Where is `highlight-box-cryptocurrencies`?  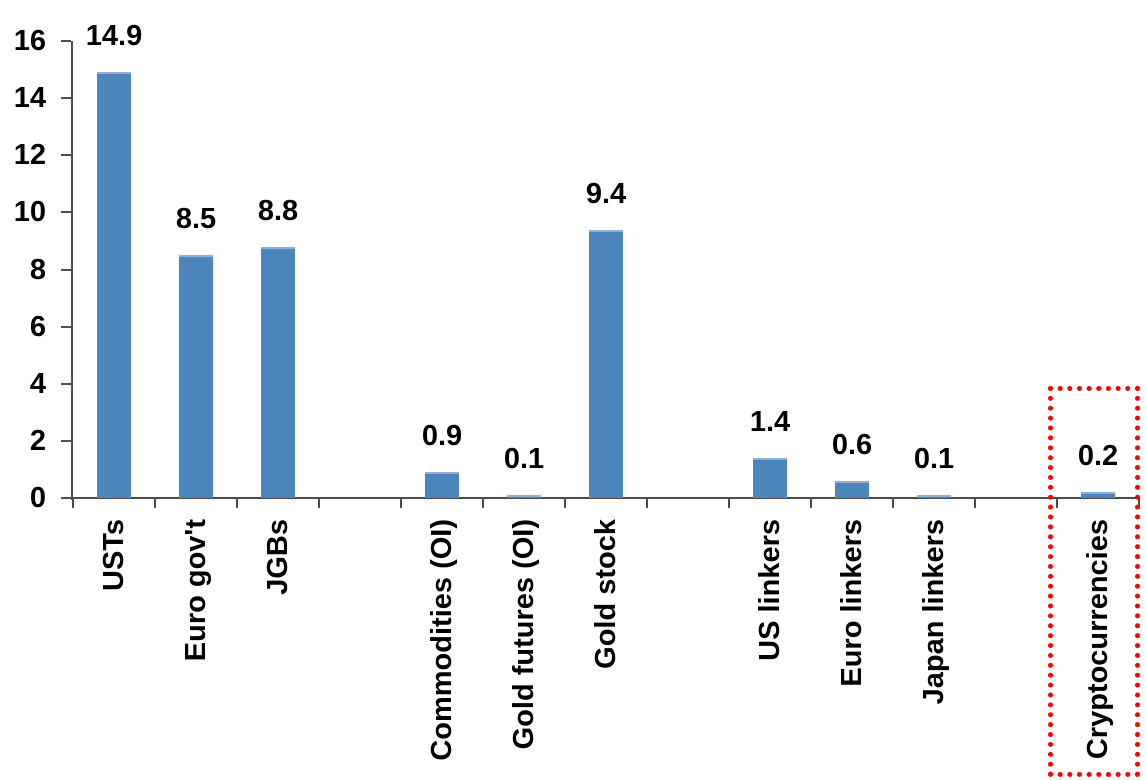 highlight-box-cryptocurrencies is located at coordinates (1094, 581).